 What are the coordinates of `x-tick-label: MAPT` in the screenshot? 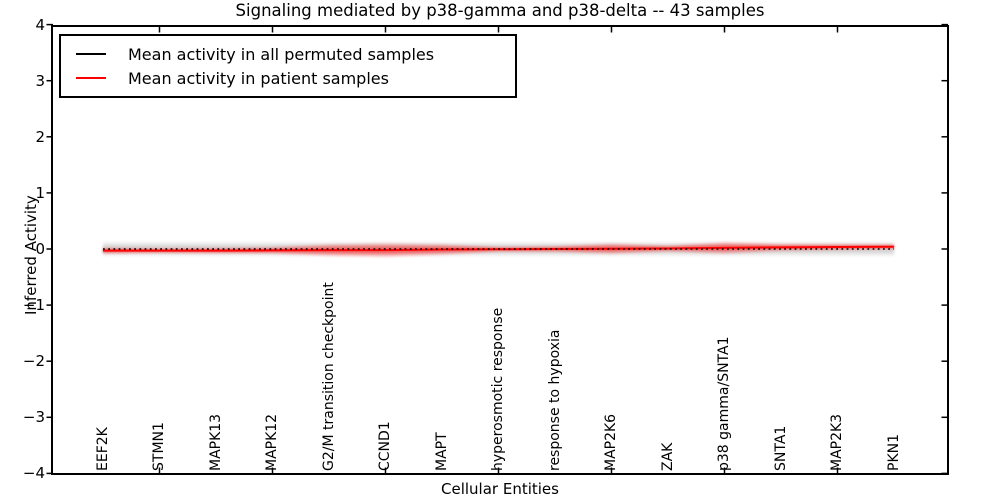 It's located at (441, 451).